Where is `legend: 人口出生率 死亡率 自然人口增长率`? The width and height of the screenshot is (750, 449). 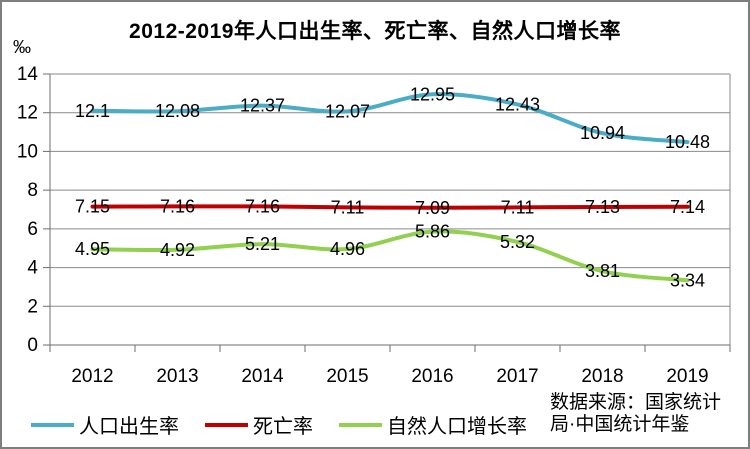 legend: 人口出生率 死亡率 自然人口增长率 is located at coordinates (292, 424).